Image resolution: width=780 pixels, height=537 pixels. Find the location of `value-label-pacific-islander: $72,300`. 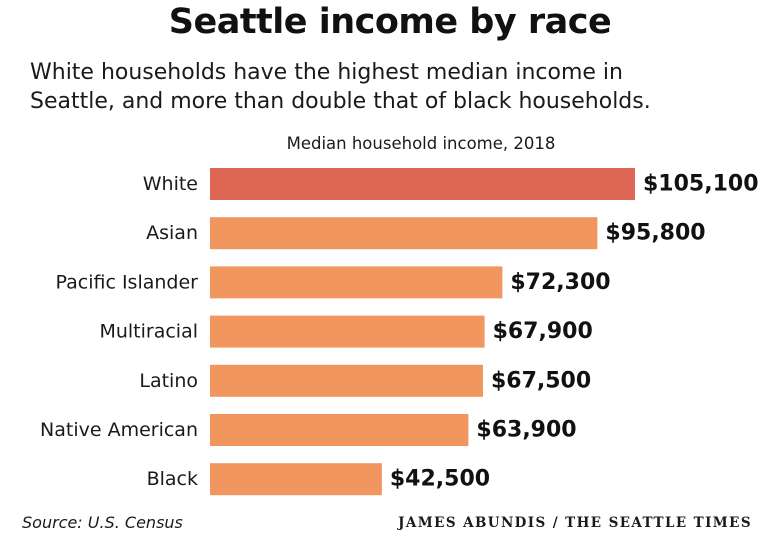

value-label-pacific-islander: $72,300 is located at coordinates (560, 282).